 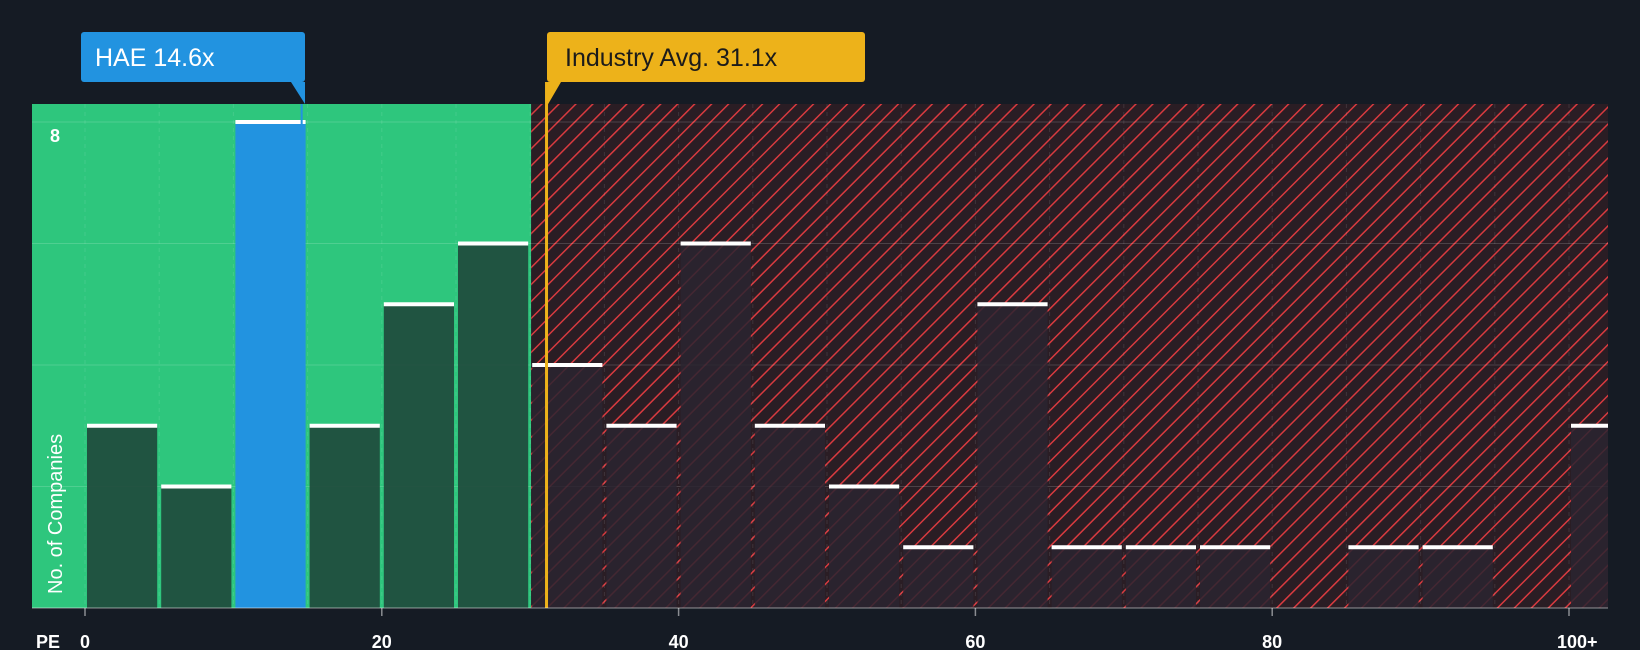 I want to click on industry-callout-pointer, so click(x=554, y=94).